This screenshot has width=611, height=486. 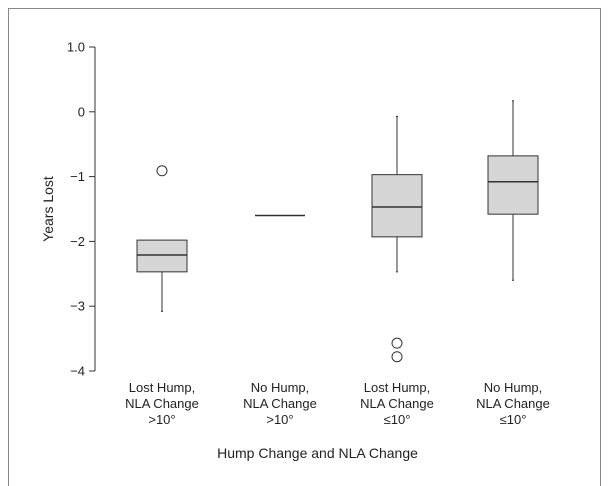 What do you see at coordinates (77, 241) in the screenshot?
I see `y-tick-label: −2` at bounding box center [77, 241].